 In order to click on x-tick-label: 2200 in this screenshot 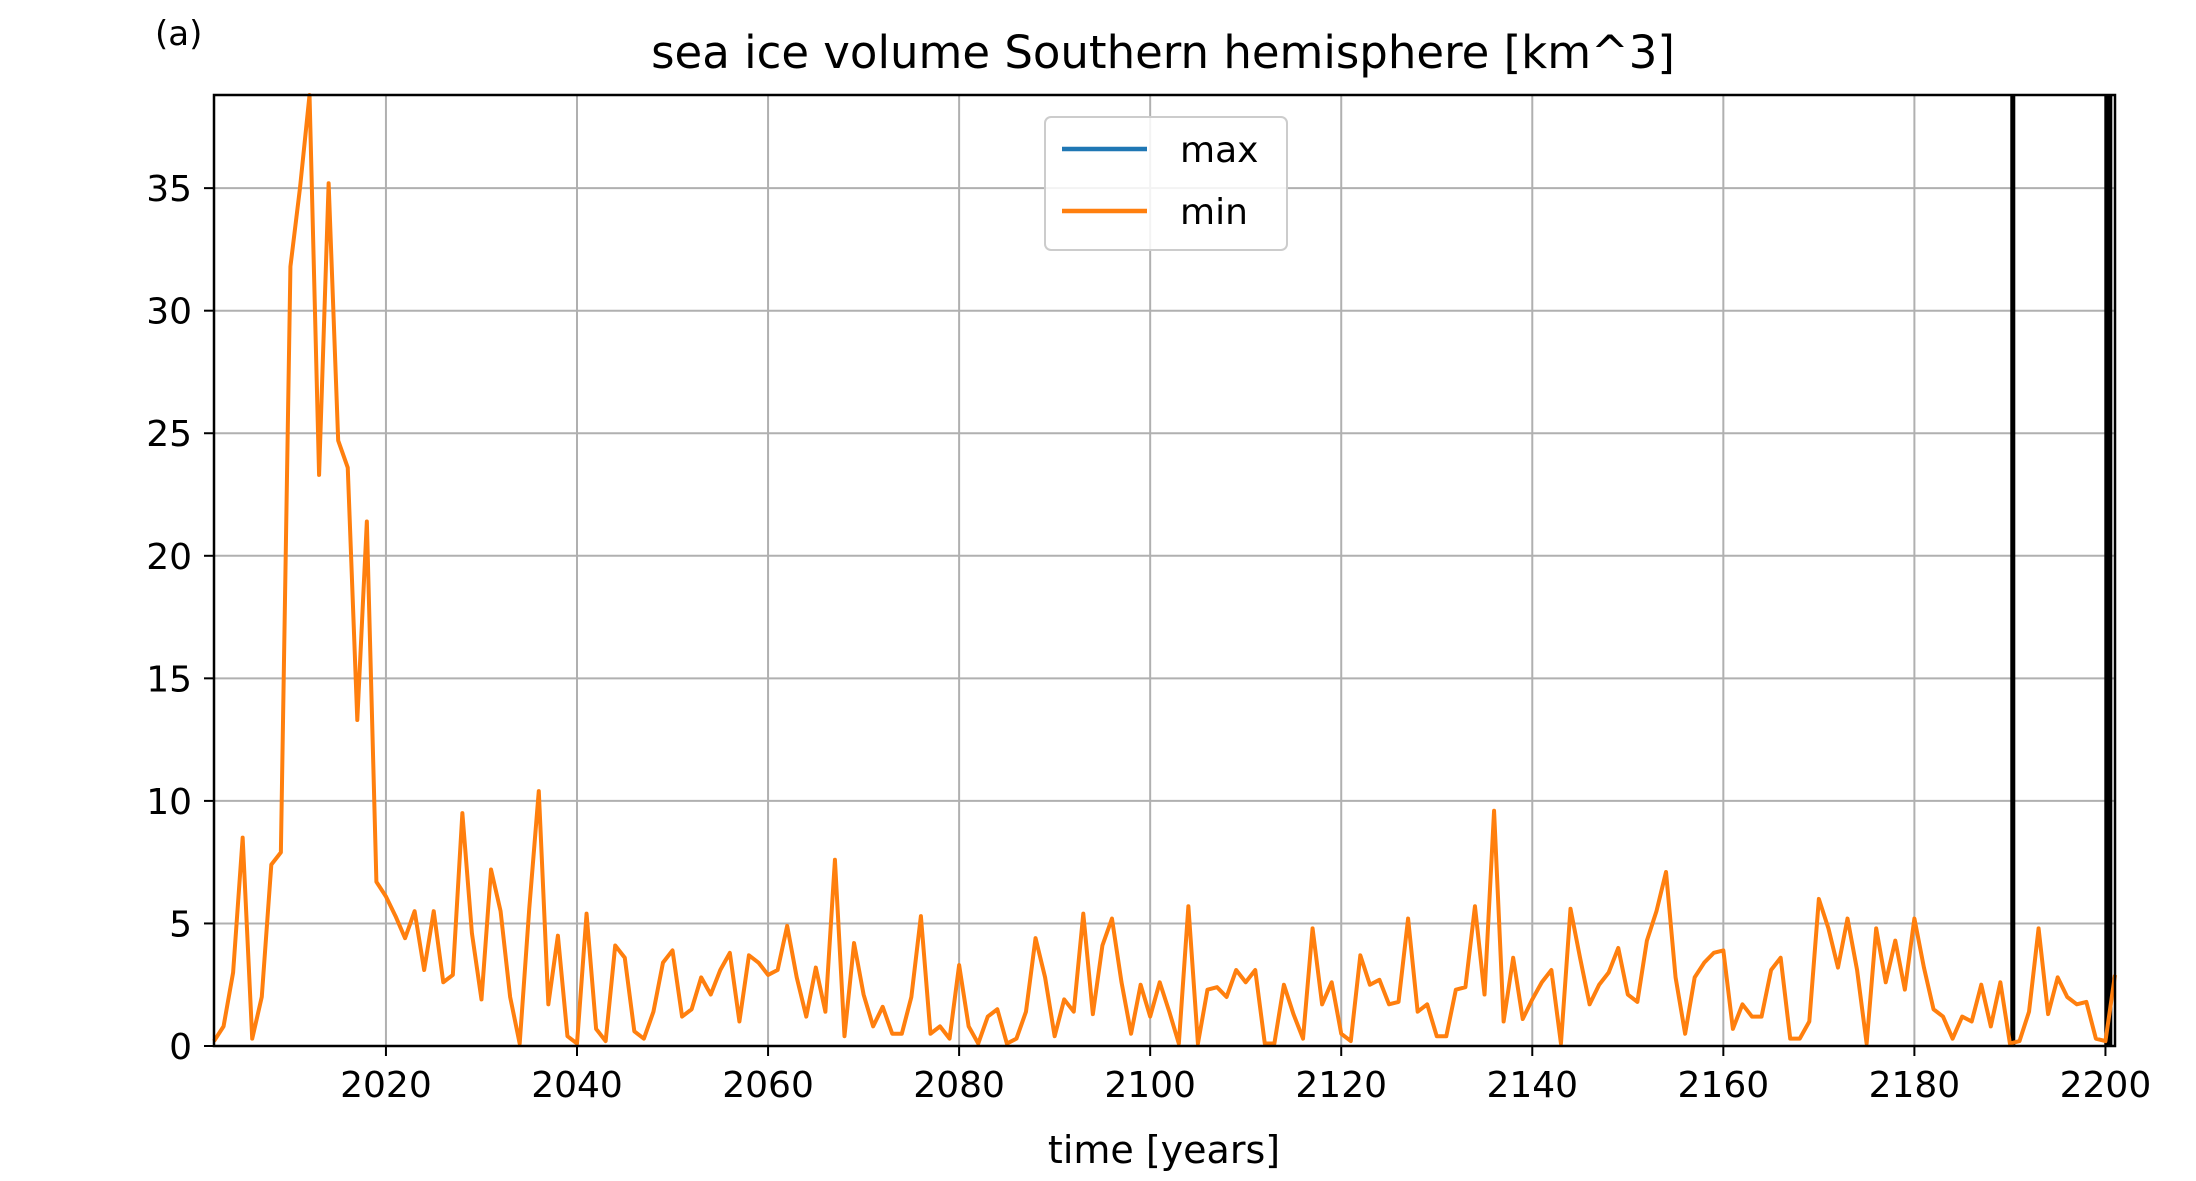, I will do `click(2106, 1085)`.